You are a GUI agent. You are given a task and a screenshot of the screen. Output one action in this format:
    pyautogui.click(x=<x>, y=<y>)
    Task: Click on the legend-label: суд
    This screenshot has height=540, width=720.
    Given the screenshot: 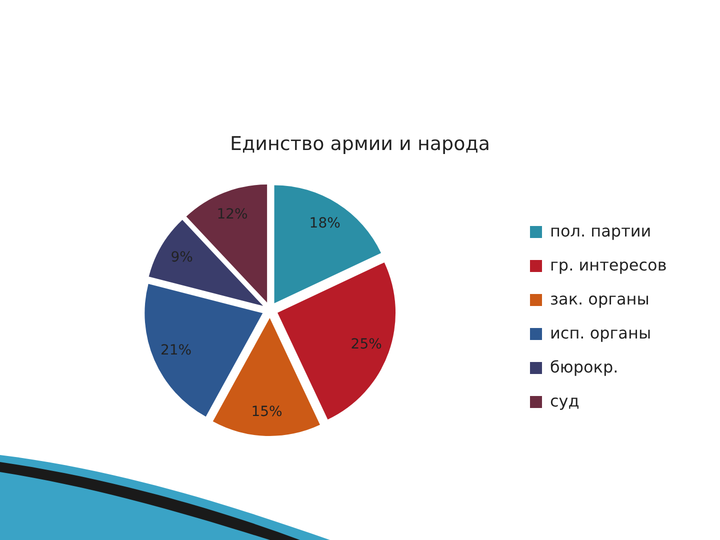 What is the action you would take?
    pyautogui.click(x=565, y=400)
    